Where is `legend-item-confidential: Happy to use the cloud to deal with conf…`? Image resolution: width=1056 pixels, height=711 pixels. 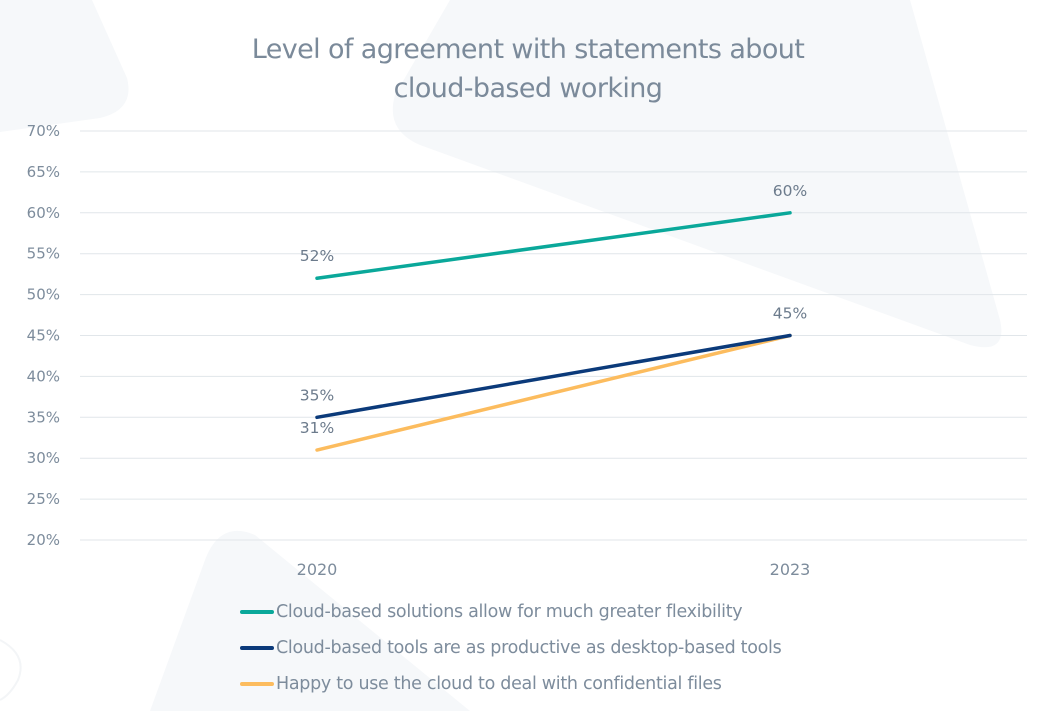
legend-item-confidential: Happy to use the cloud to deal with conf… is located at coordinates (510, 684).